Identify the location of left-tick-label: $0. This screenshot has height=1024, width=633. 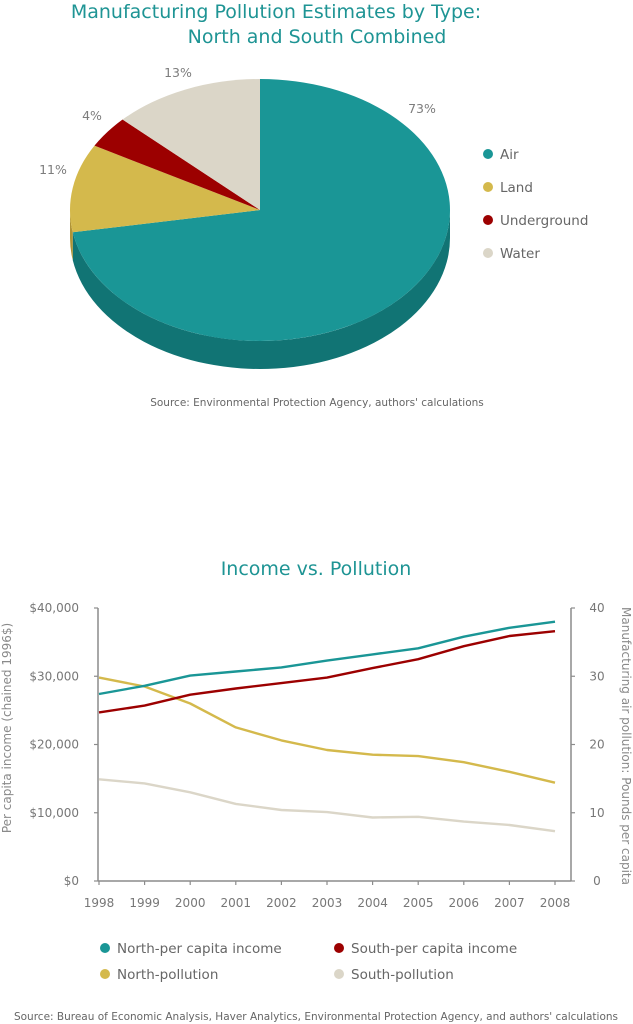
(71, 881).